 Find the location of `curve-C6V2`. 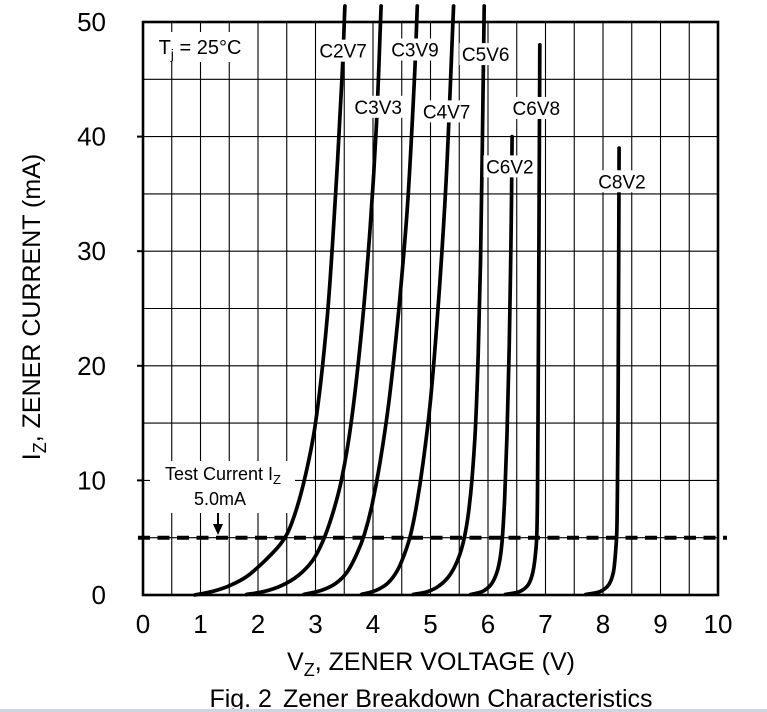

curve-C6V2 is located at coordinates (491, 365).